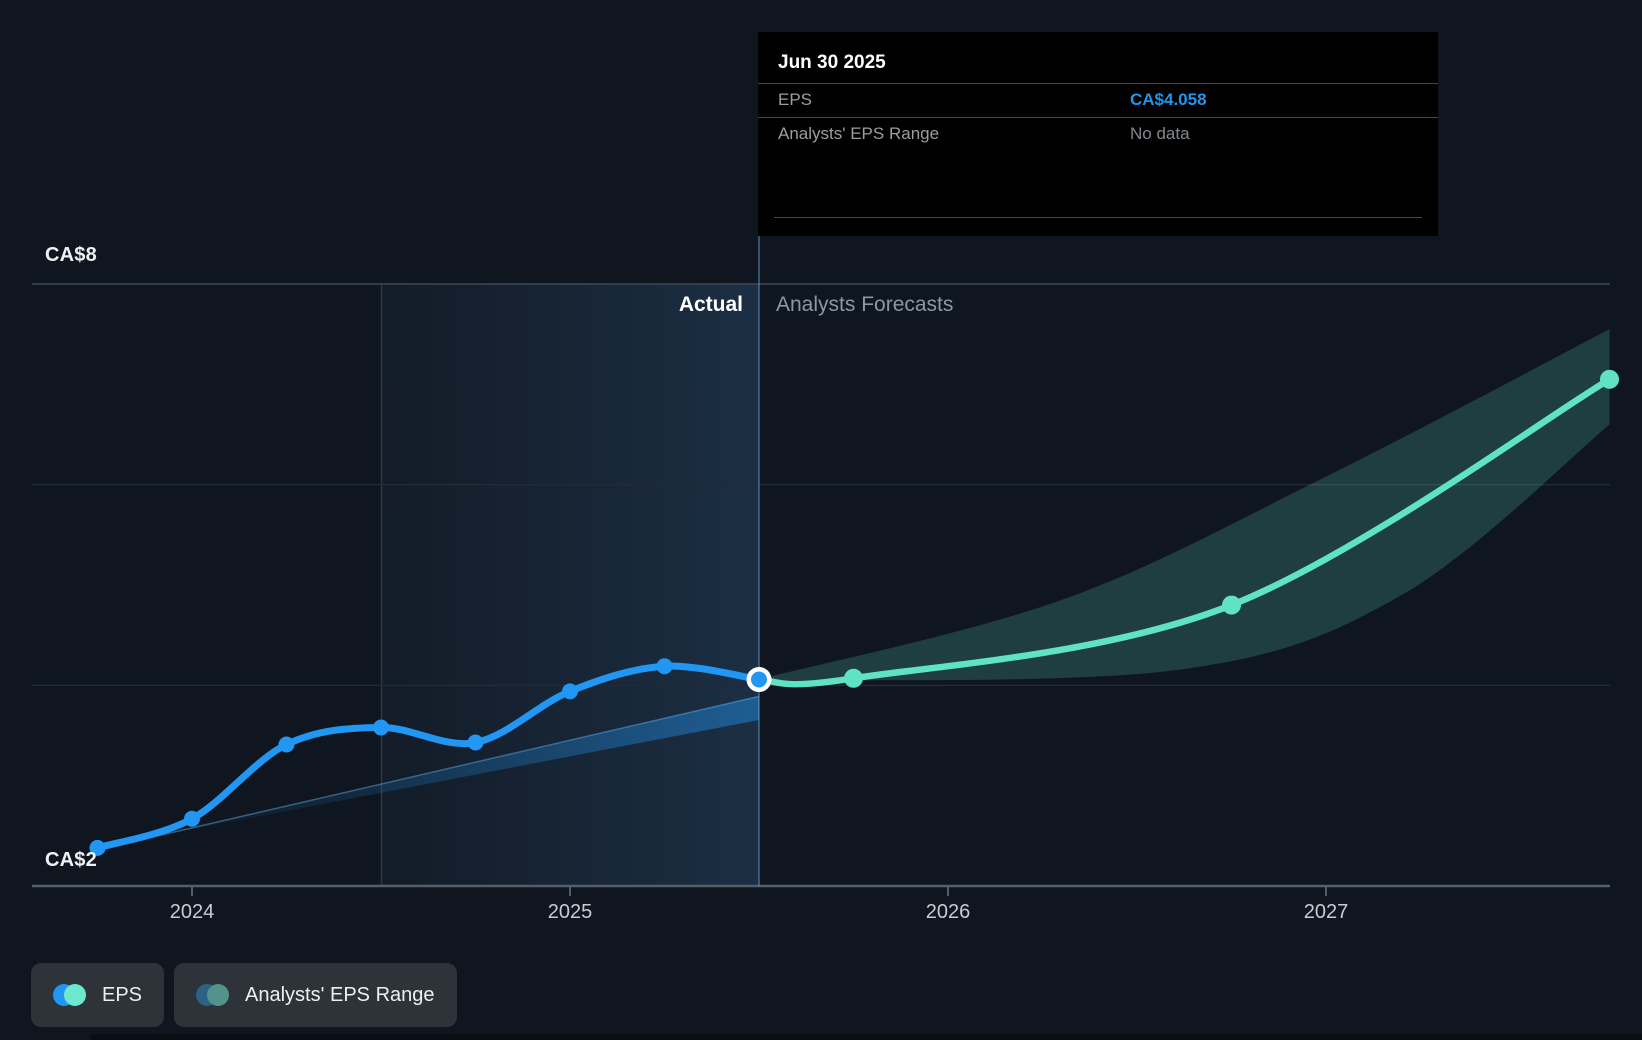 Image resolution: width=1642 pixels, height=1040 pixels. What do you see at coordinates (795, 99) in the screenshot?
I see `tooltip-eps-label: EPS` at bounding box center [795, 99].